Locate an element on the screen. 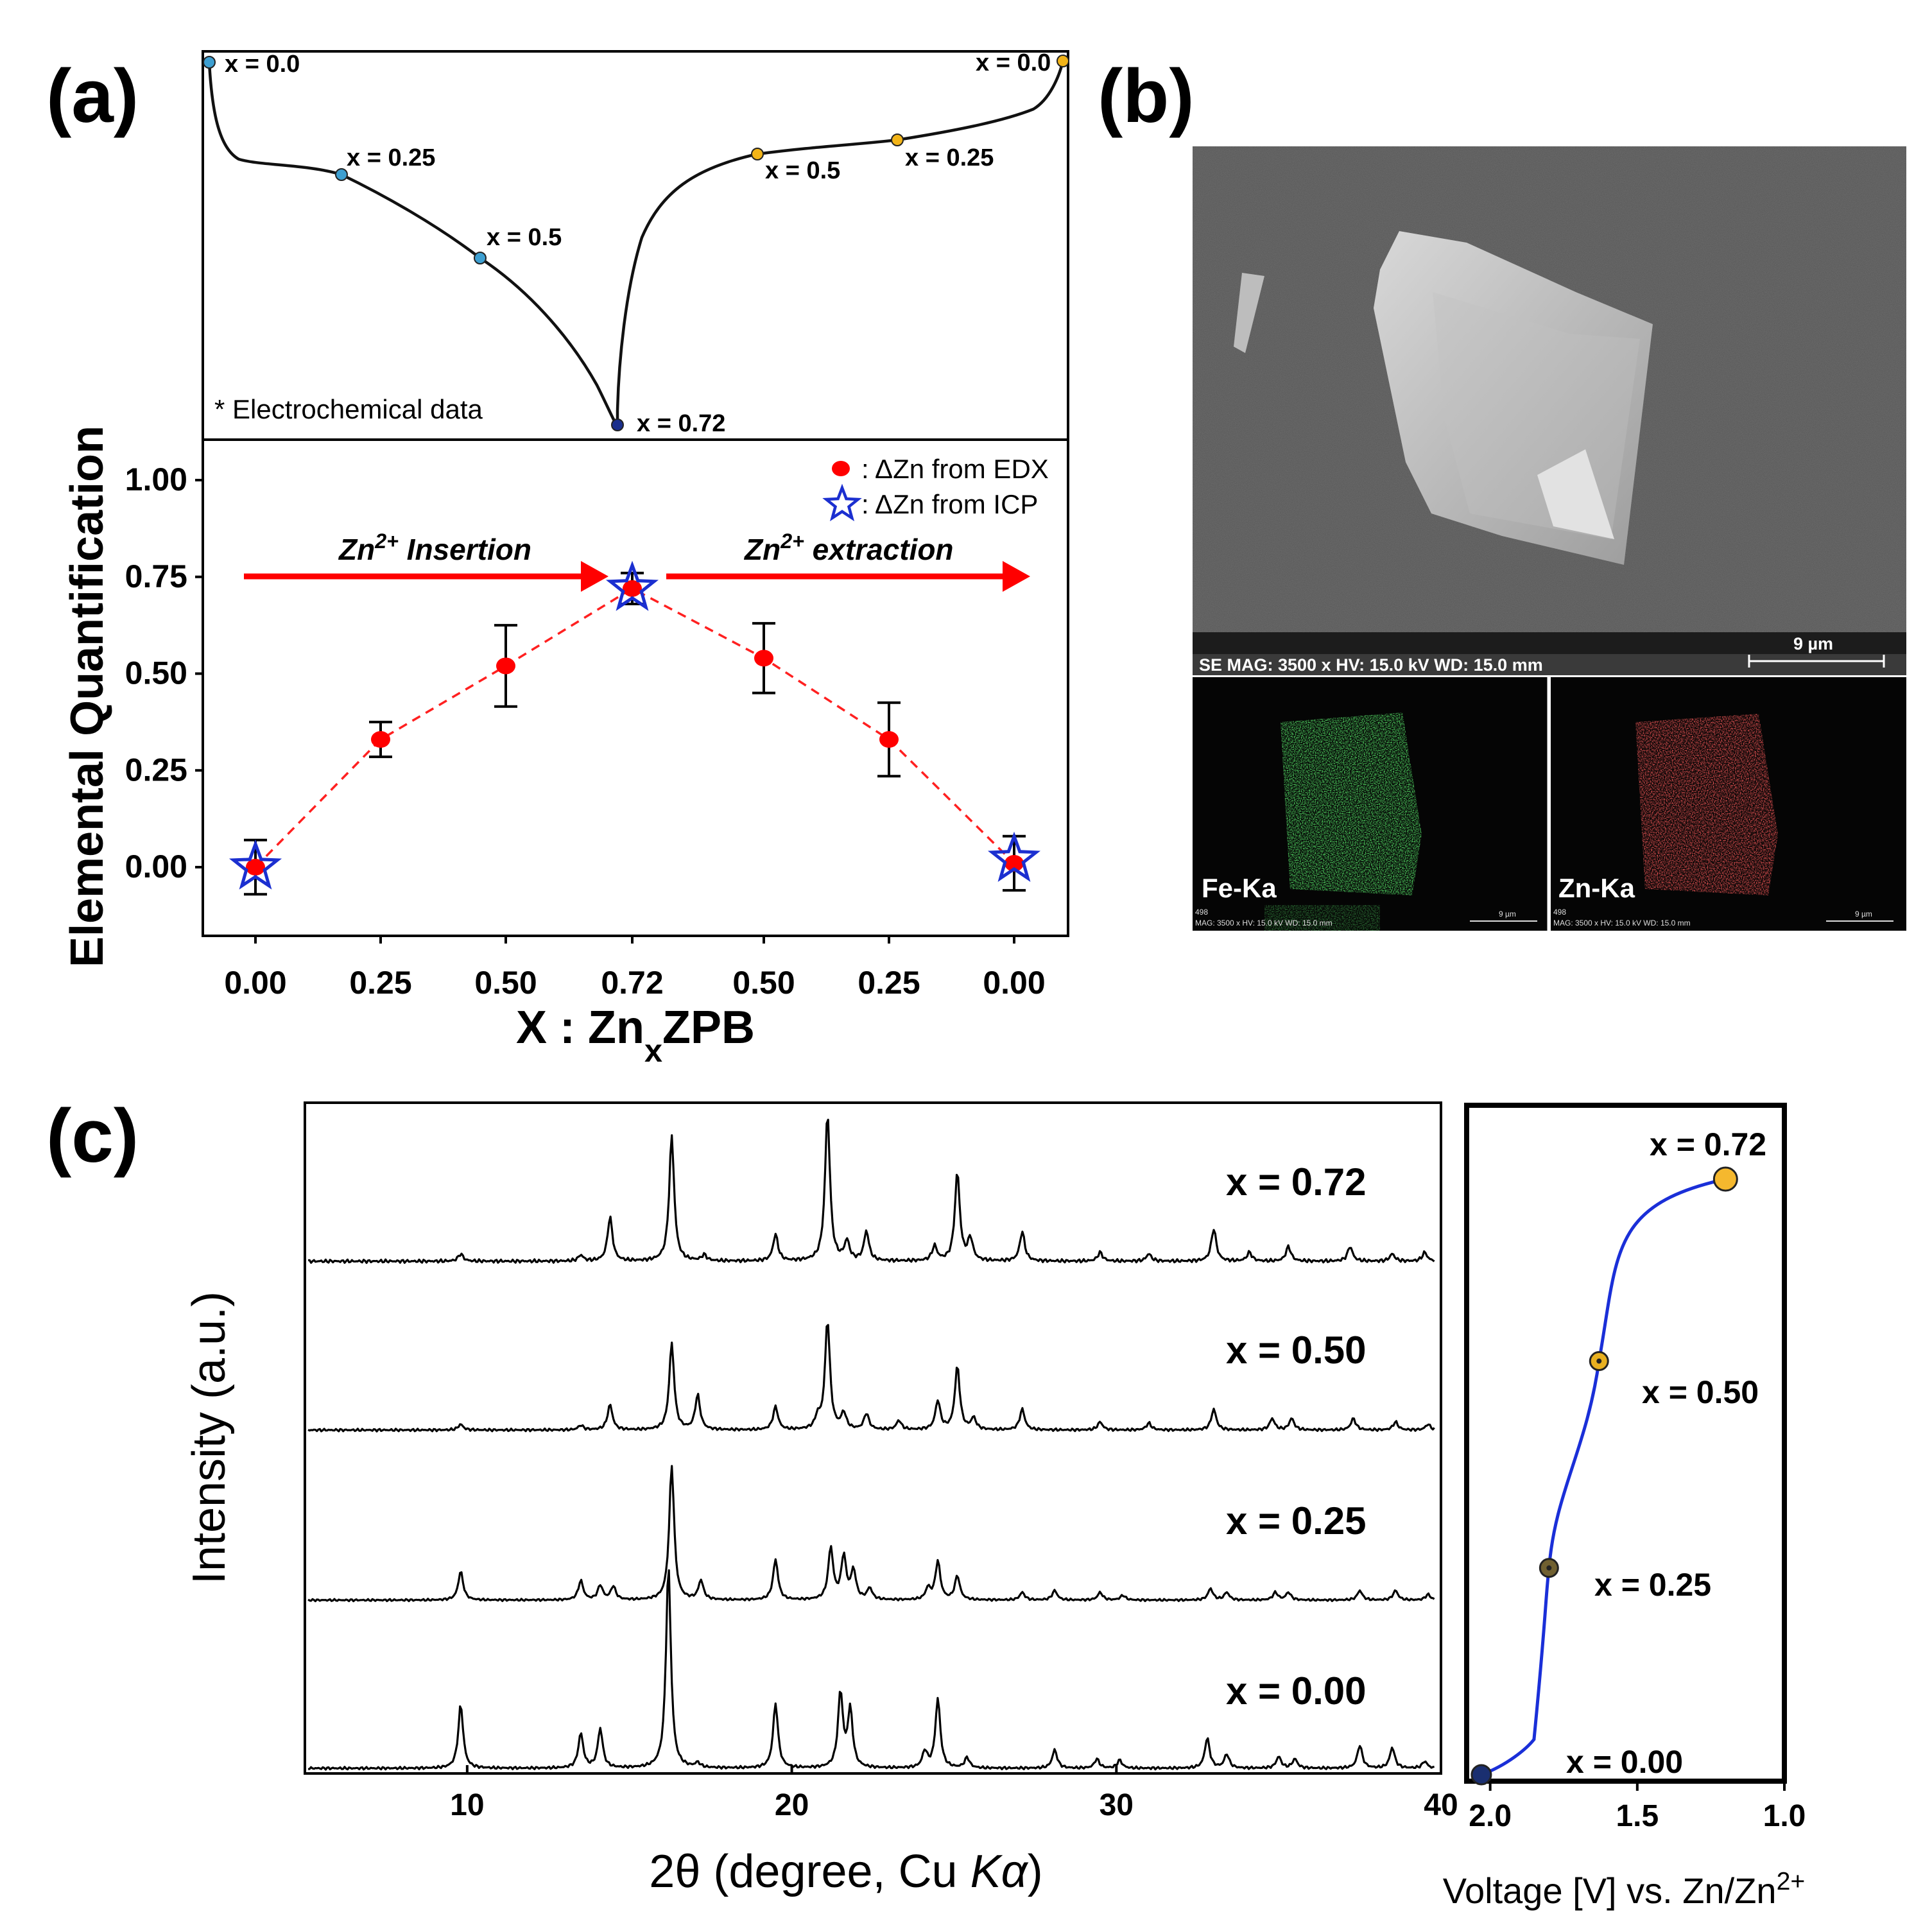 The height and width of the screenshot is (1932, 1932). fe-meta: MAG: 3500 x HV: 15.0 kV WD: 15.0 mm is located at coordinates (1264, 923).